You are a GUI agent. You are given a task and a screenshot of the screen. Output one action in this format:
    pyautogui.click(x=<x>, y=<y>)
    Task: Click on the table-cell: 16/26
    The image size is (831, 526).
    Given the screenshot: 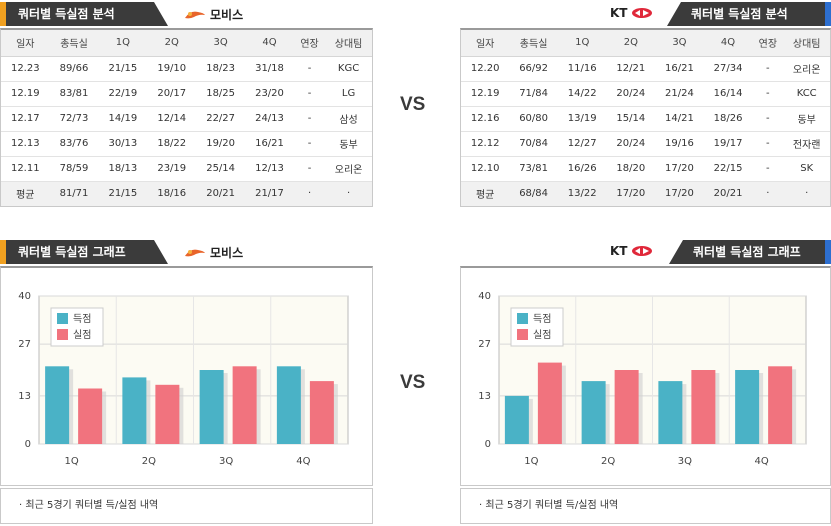 What is the action you would take?
    pyautogui.click(x=582, y=169)
    